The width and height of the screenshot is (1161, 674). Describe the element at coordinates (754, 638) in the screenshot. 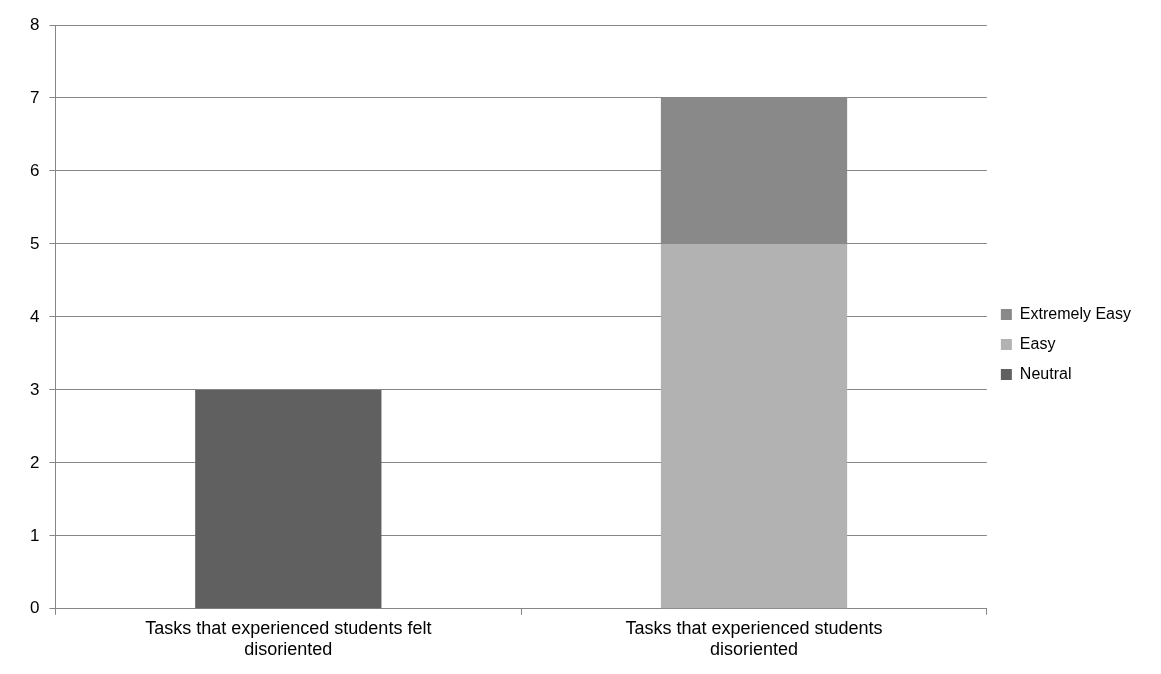

I see `x-tick-label: Tasks that experienced students disoriented` at that location.